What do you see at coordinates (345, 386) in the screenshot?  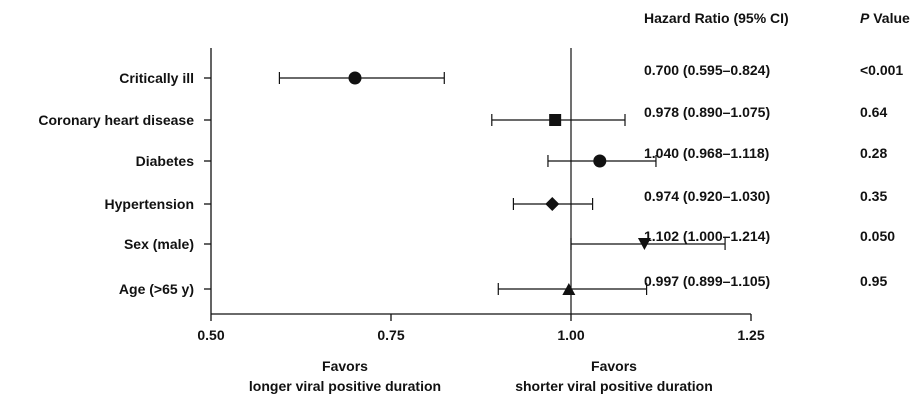 I see `favors-left-line2: longer viral positive duration` at bounding box center [345, 386].